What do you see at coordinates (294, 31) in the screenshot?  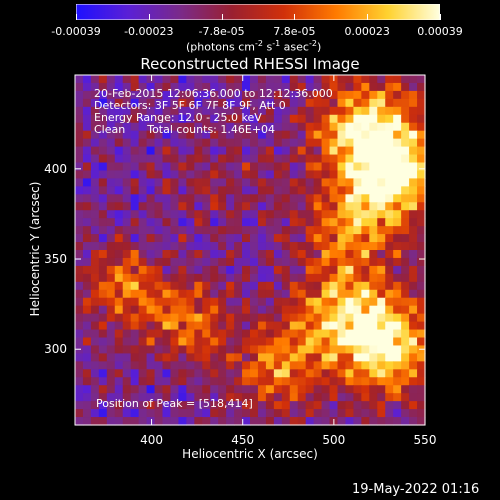 I see `colorbar-tick-label: 7.8e-05` at bounding box center [294, 31].